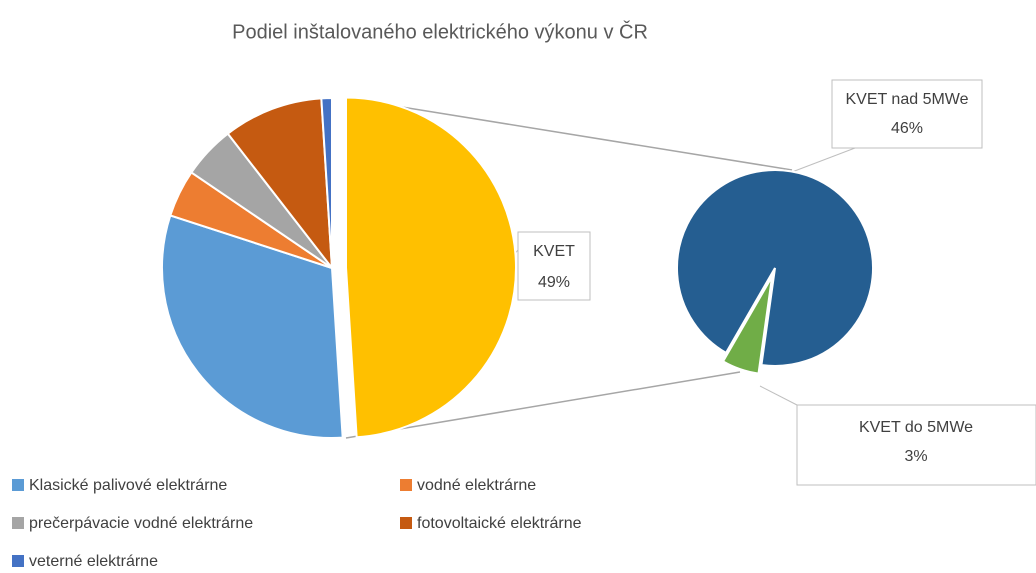 The height and width of the screenshot is (573, 1036). I want to click on legend-label: fotovoltaické elektrárne, so click(499, 523).